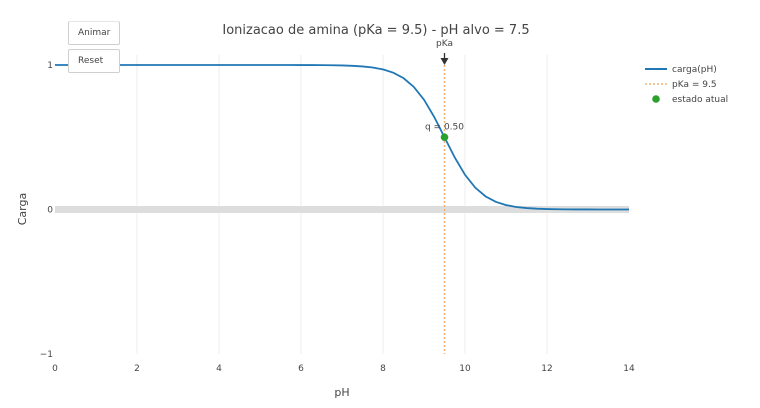  What do you see at coordinates (219, 369) in the screenshot?
I see `x-tick-label: 4` at bounding box center [219, 369].